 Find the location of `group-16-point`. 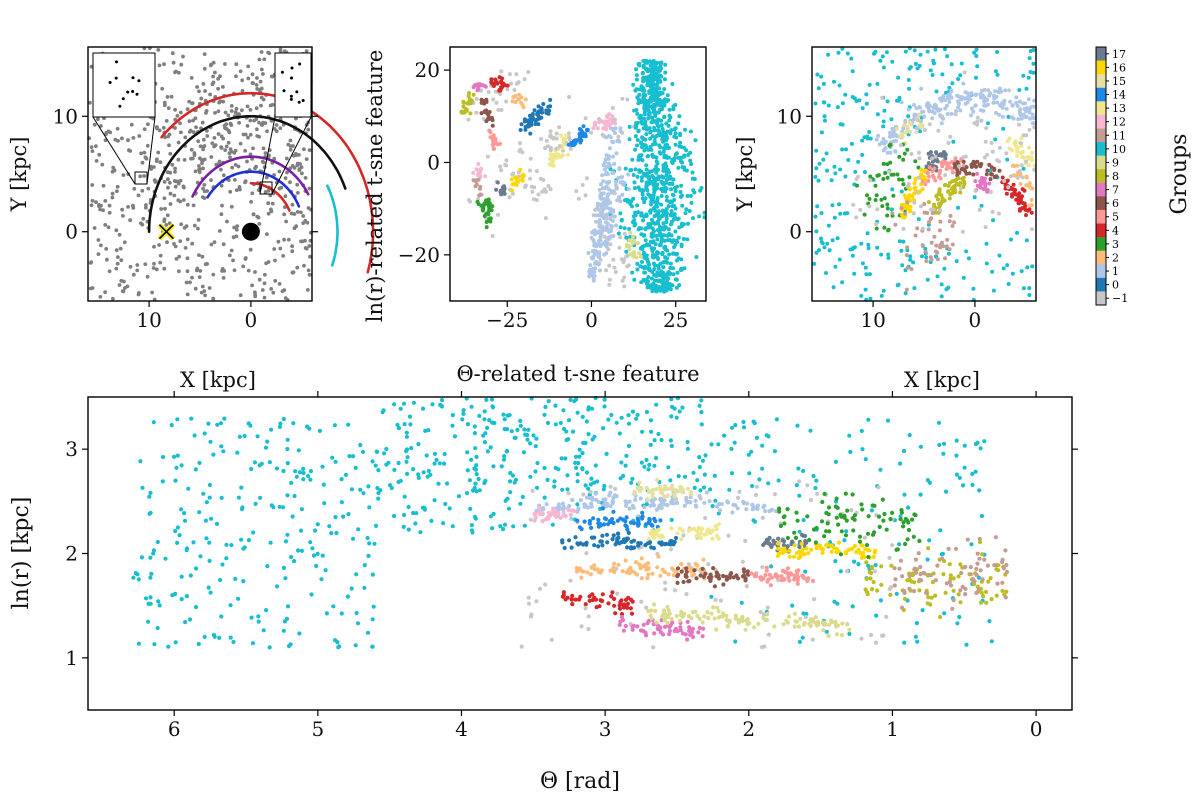

group-16-point is located at coordinates (921, 169).